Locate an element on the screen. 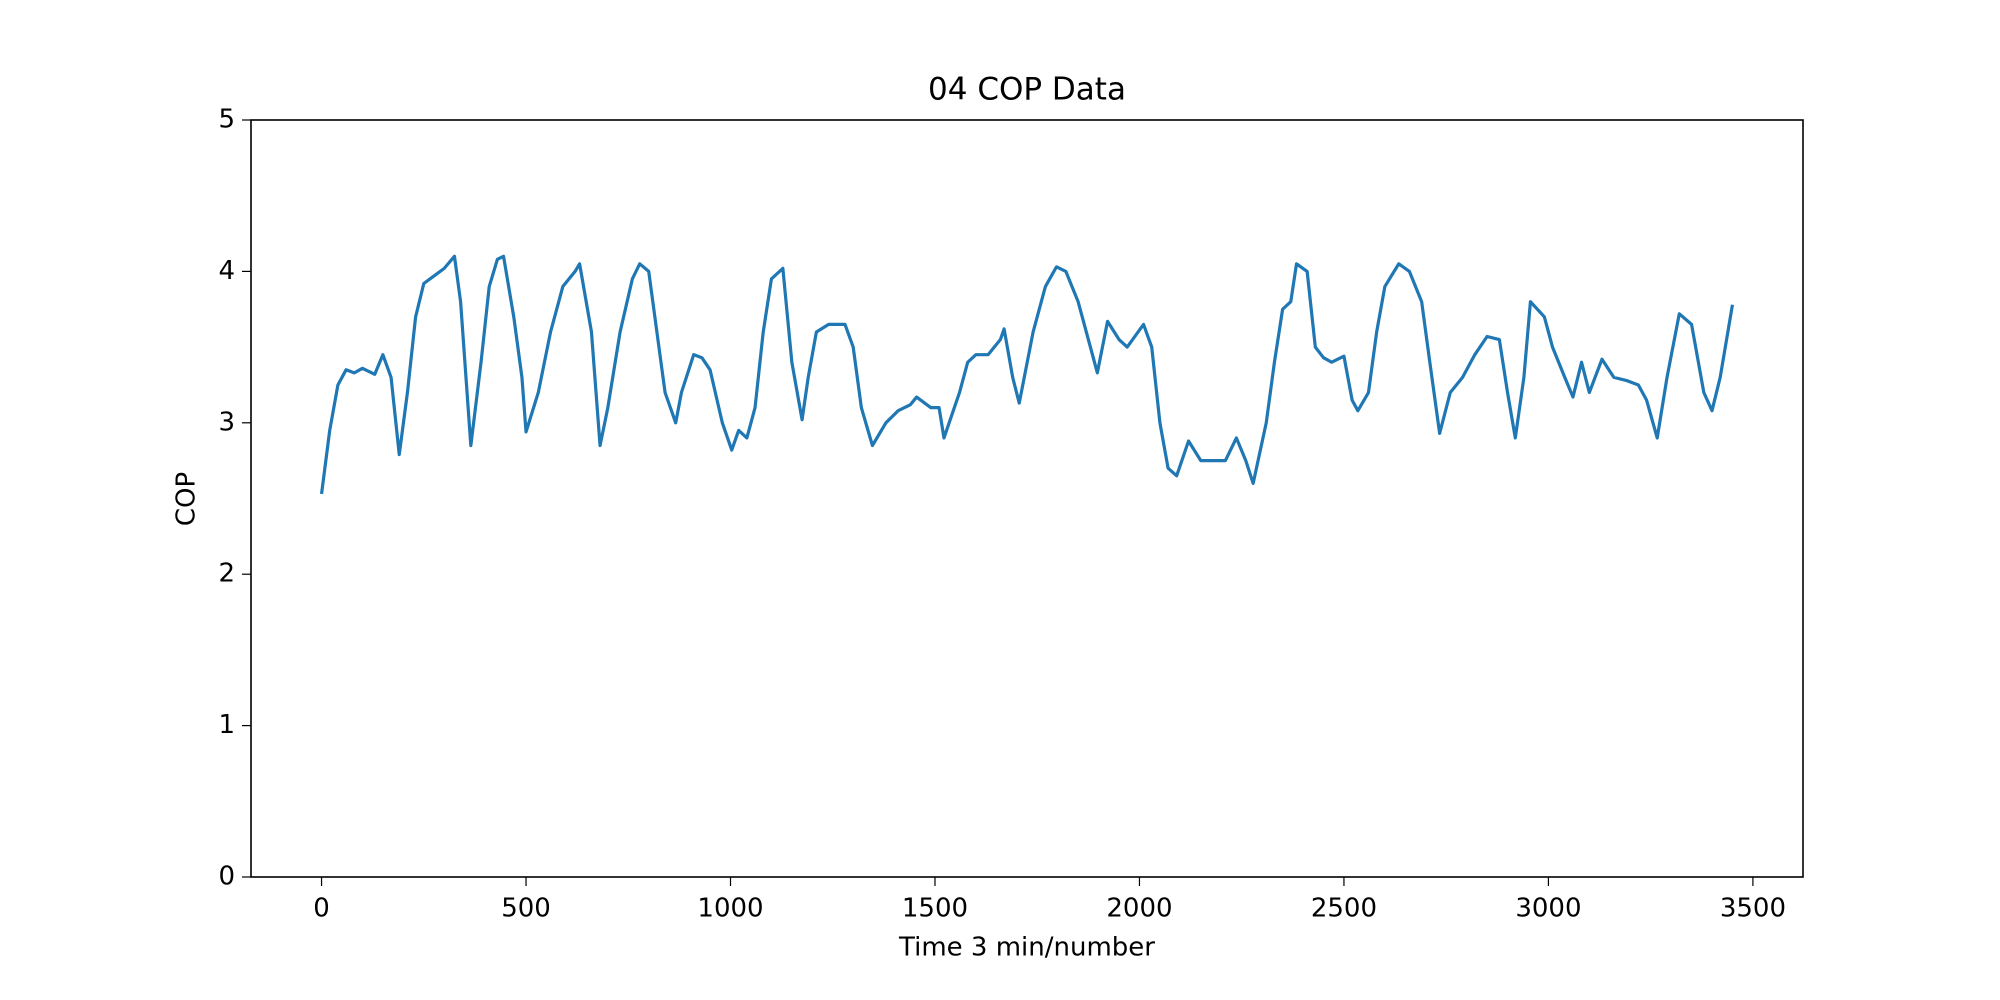  x-tick-label: 500 is located at coordinates (526, 909).